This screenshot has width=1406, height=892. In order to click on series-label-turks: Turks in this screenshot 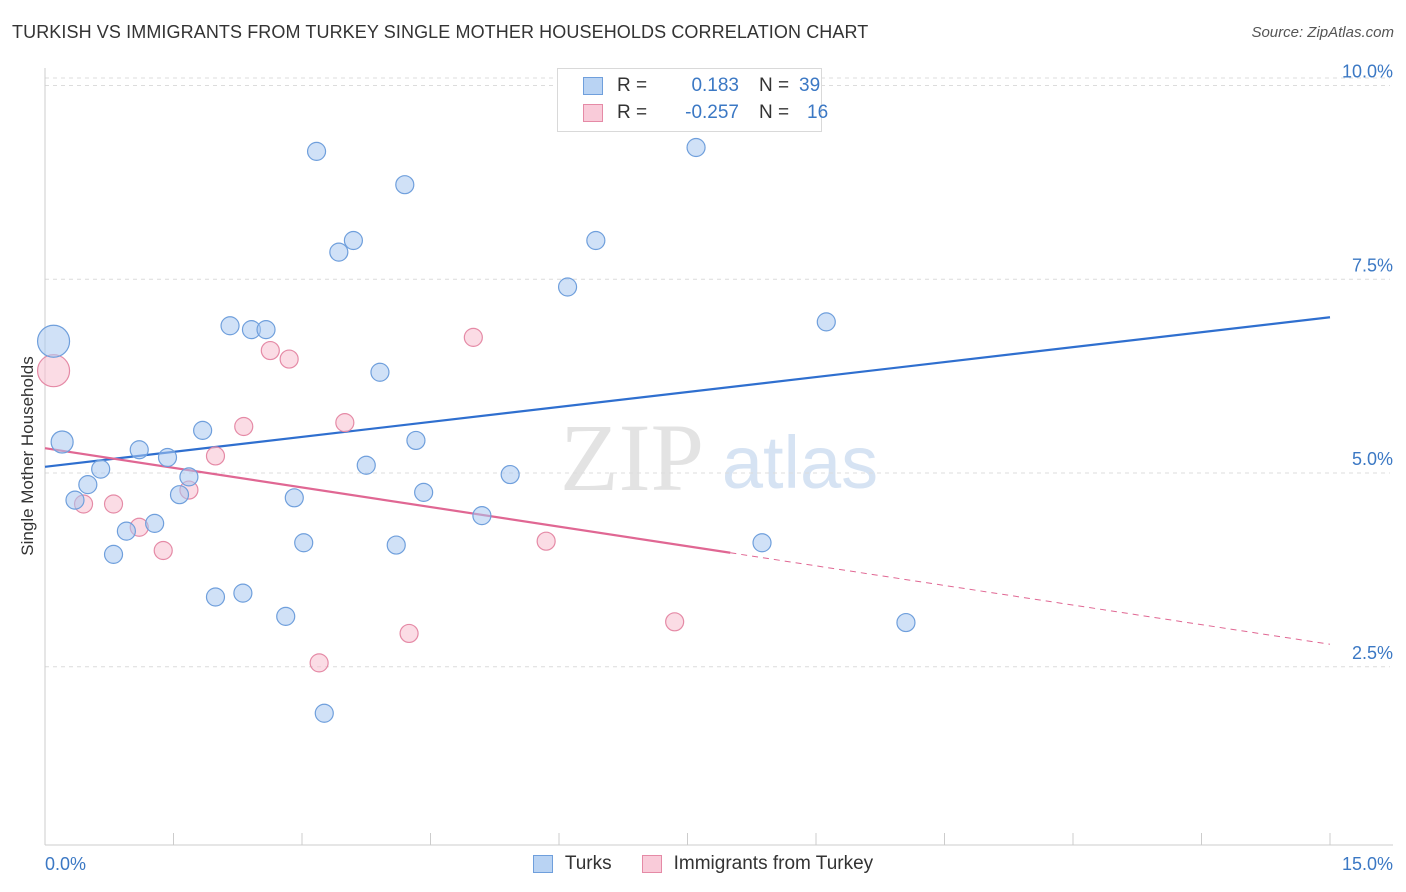, I will do `click(588, 863)`.